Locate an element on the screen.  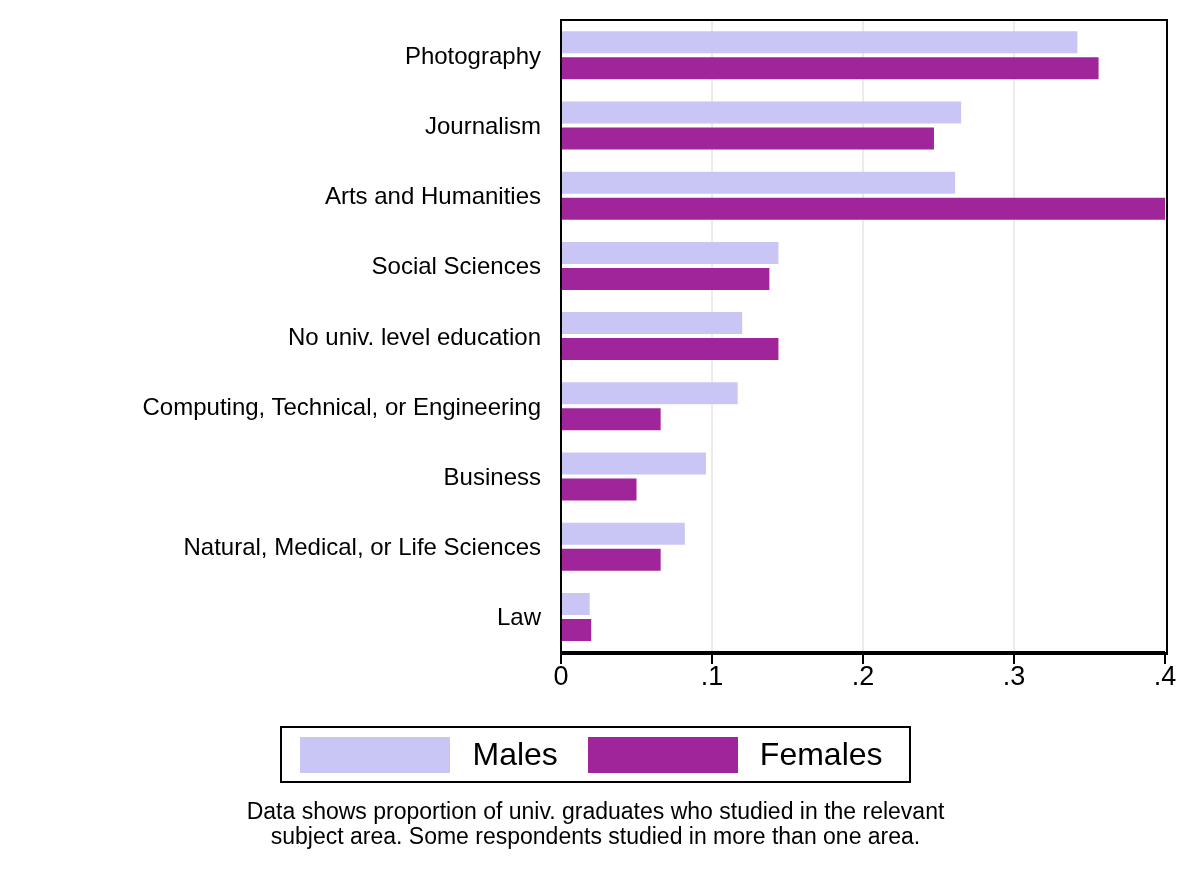
y-tick-label: Law is located at coordinates (519, 617).